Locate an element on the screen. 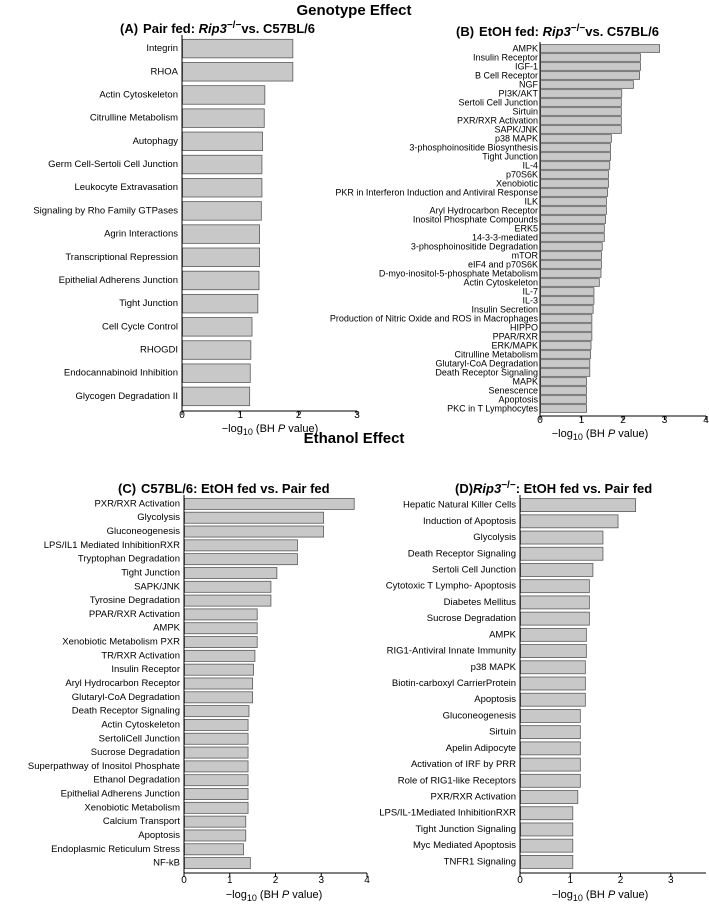 The image size is (709, 904). panel-b-category-label: PKC in T Lymphocytes is located at coordinates (492, 409).